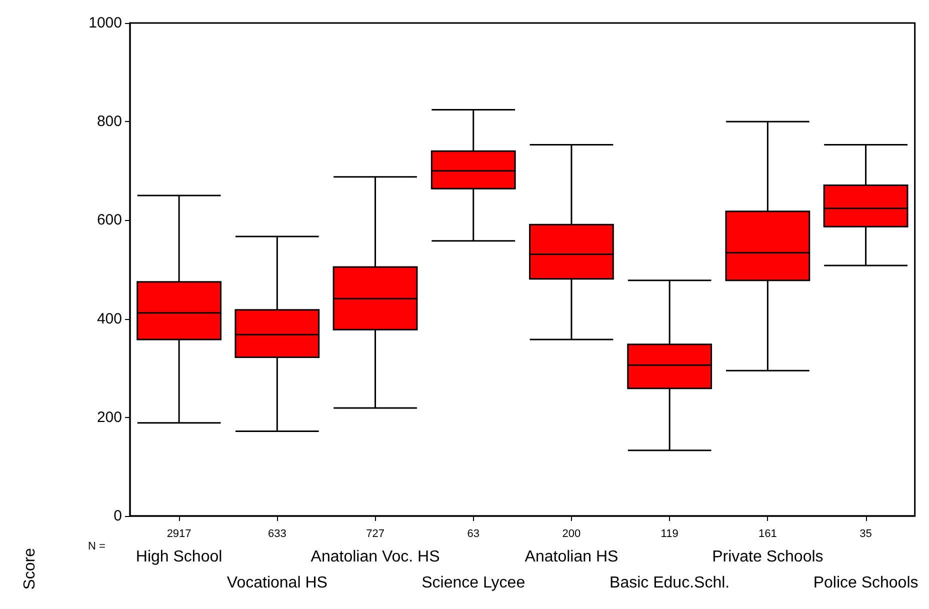 Image resolution: width=929 pixels, height=609 pixels. Describe the element at coordinates (105, 23) in the screenshot. I see `y-tick-label: 1000` at that location.